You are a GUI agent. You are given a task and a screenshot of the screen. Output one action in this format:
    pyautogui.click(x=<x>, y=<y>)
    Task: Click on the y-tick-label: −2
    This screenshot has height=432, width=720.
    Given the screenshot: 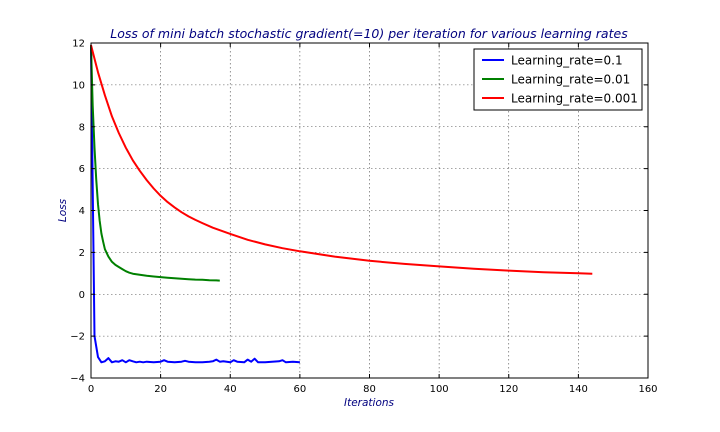 What is the action you would take?
    pyautogui.click(x=77, y=337)
    